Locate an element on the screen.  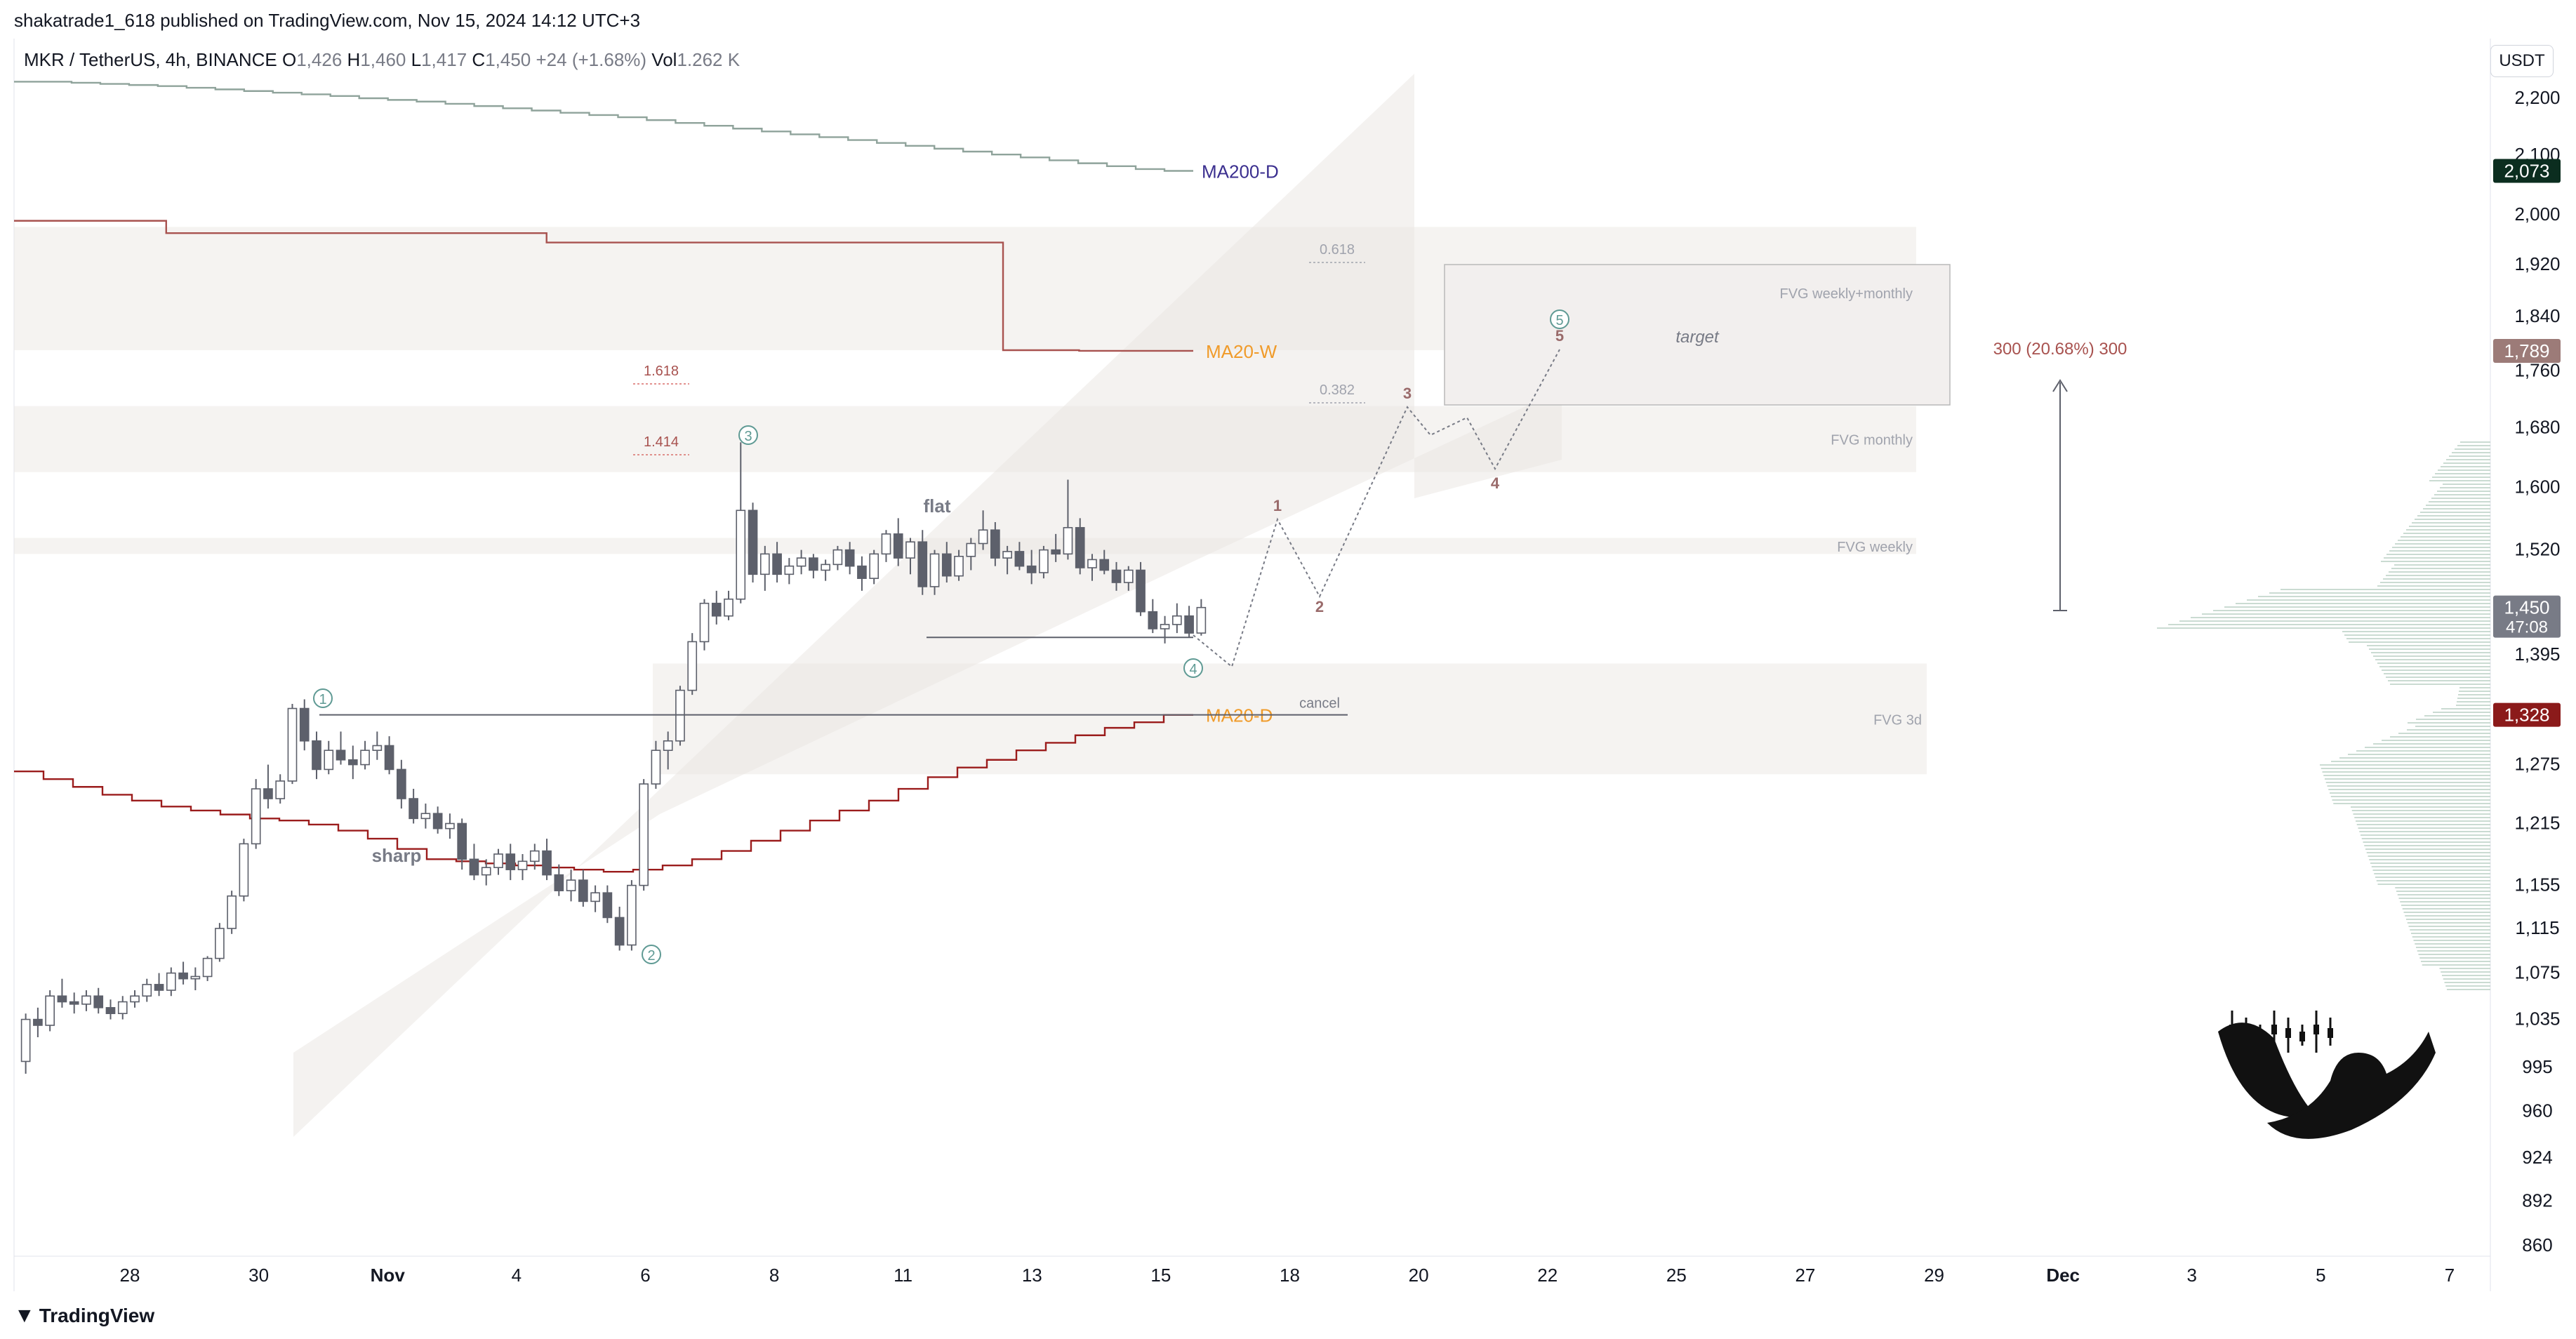
high-value: 1,460 is located at coordinates (383, 59).